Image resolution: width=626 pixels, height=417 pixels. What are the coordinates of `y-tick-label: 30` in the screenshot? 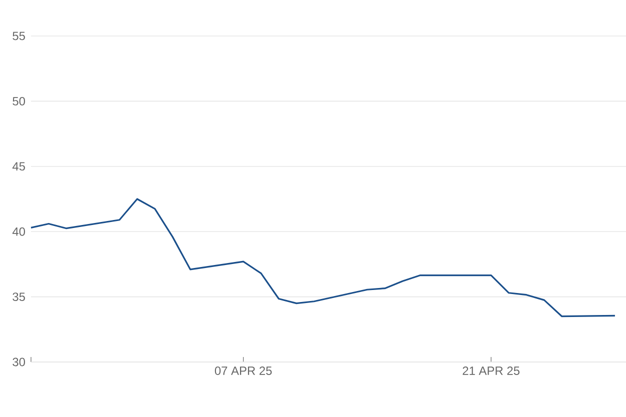 It's located at (19, 362).